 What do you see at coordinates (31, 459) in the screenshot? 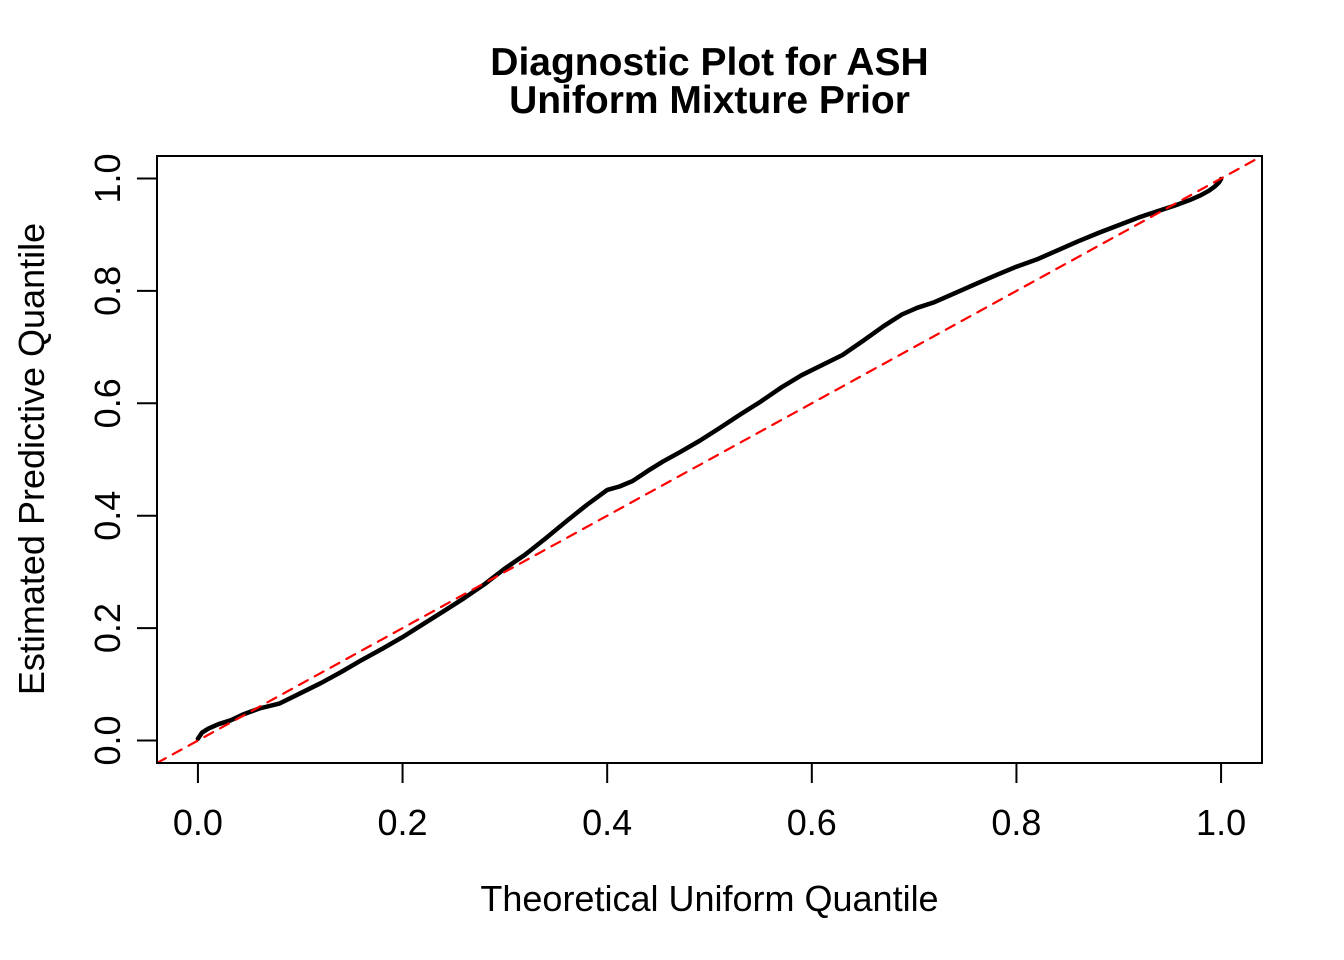
I see `y-axis-label: Estimated Predictive Quantile` at bounding box center [31, 459].